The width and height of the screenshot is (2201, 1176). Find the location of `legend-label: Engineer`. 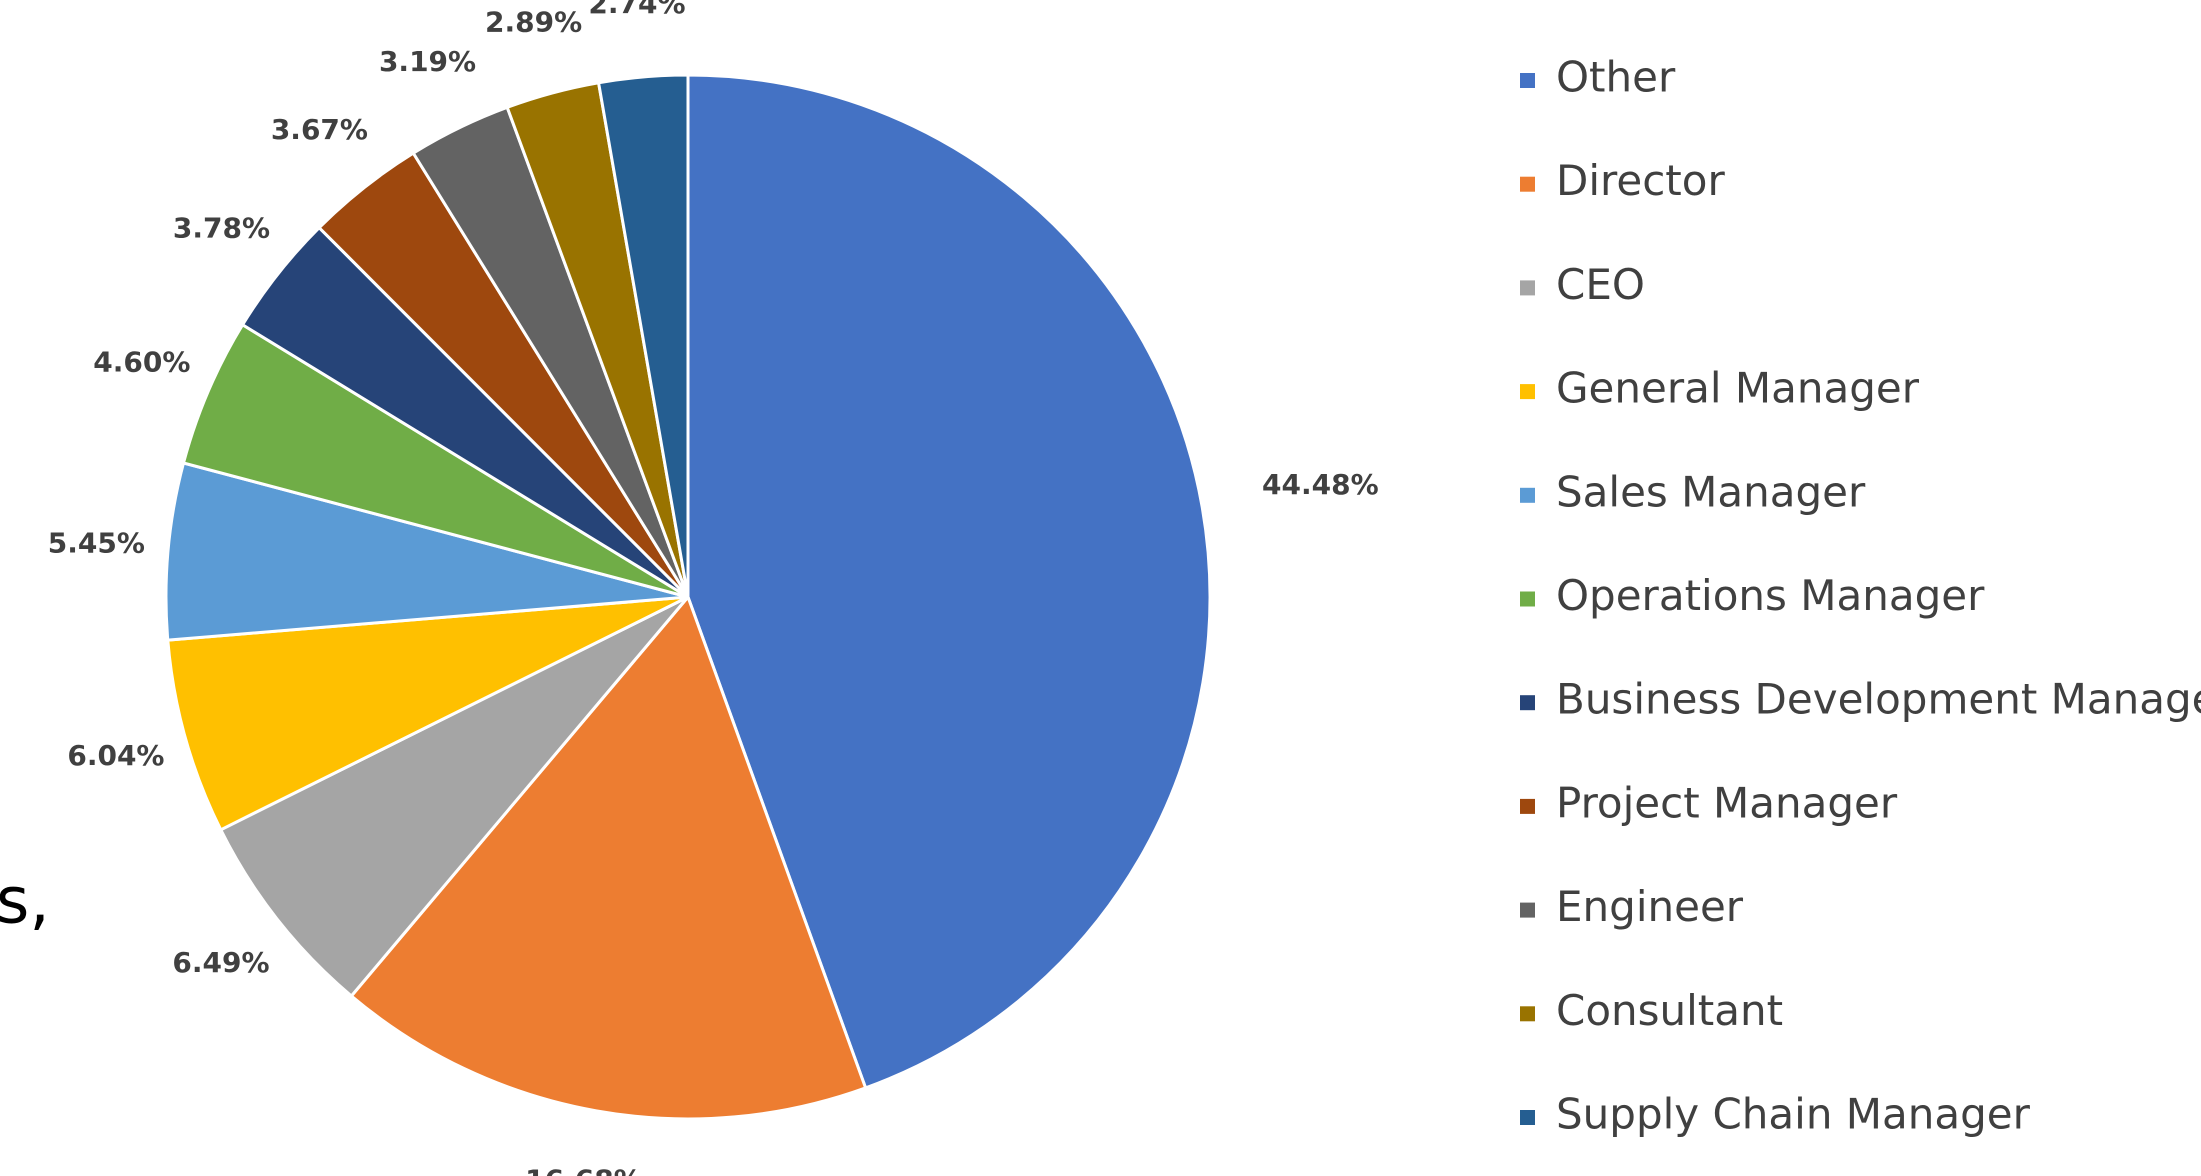

legend-label: Engineer is located at coordinates (1650, 906).